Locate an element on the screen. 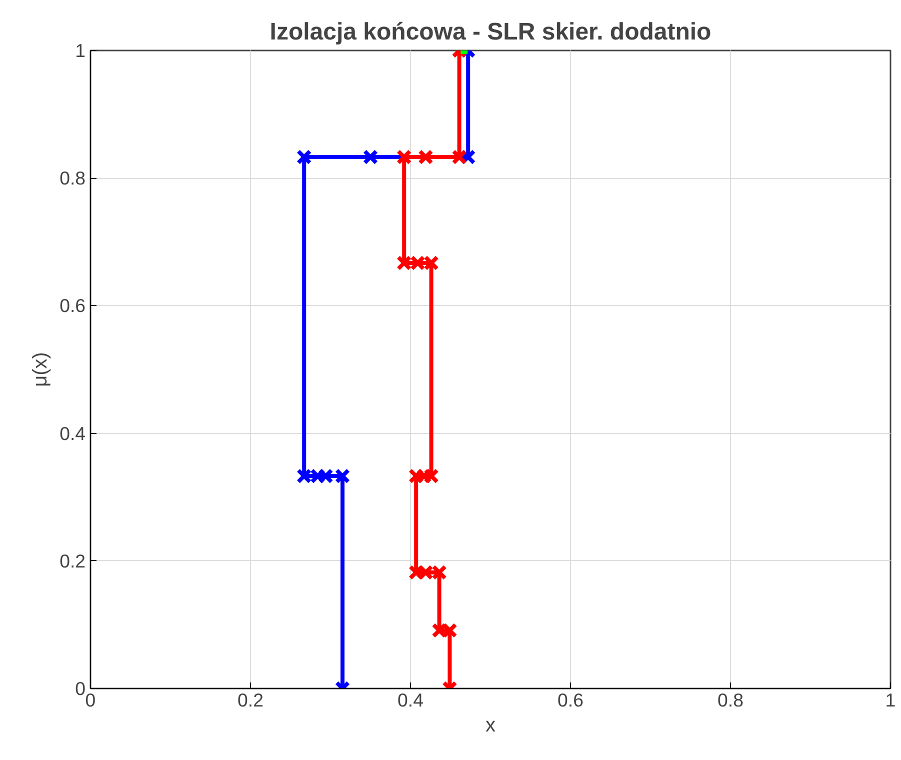 The image size is (901, 760). y-tick-label: 0.8 is located at coordinates (73, 178).